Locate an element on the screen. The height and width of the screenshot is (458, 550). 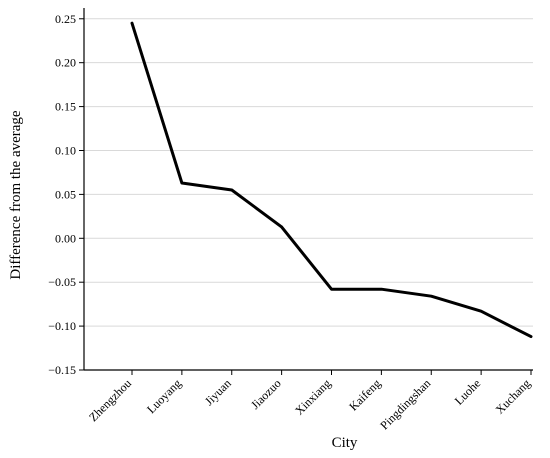
x-tick-label: Luoyang is located at coordinates (164, 396).